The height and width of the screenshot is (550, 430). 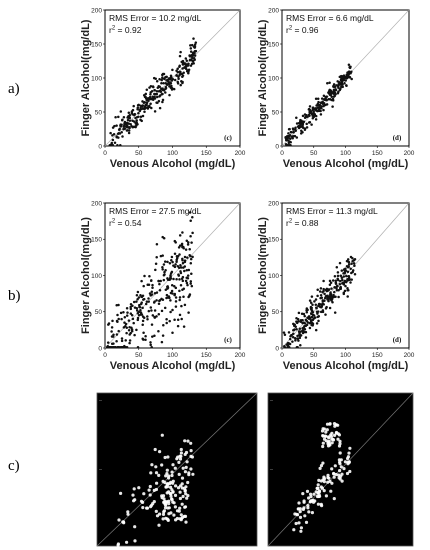 What do you see at coordinates (273, 276) in the screenshot?
I see `y-tick-label: 100` at bounding box center [273, 276].